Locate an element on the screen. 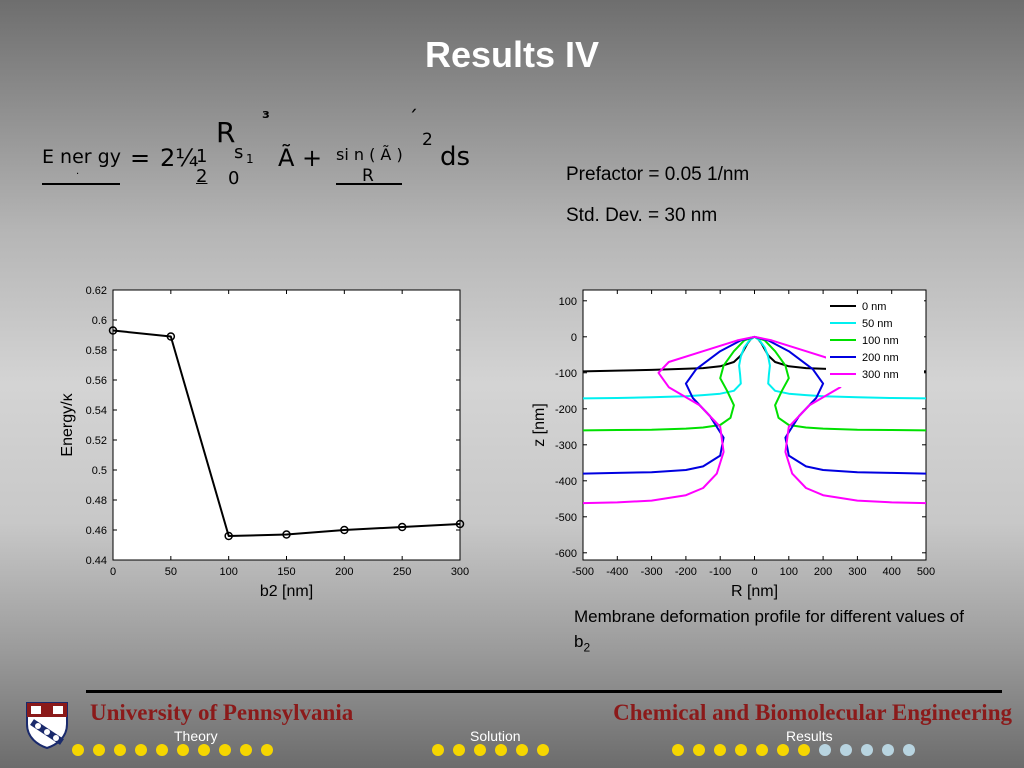 The image size is (1024, 768). y-tick-label: 0.62 is located at coordinates (96, 291).